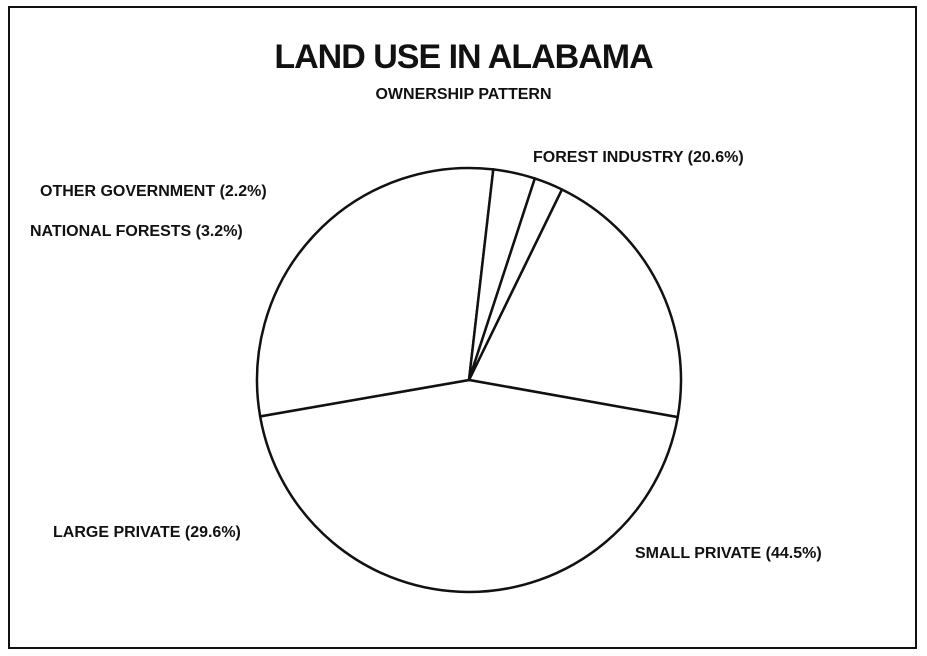  What do you see at coordinates (375, 292) in the screenshot?
I see `pie-slice-large-private` at bounding box center [375, 292].